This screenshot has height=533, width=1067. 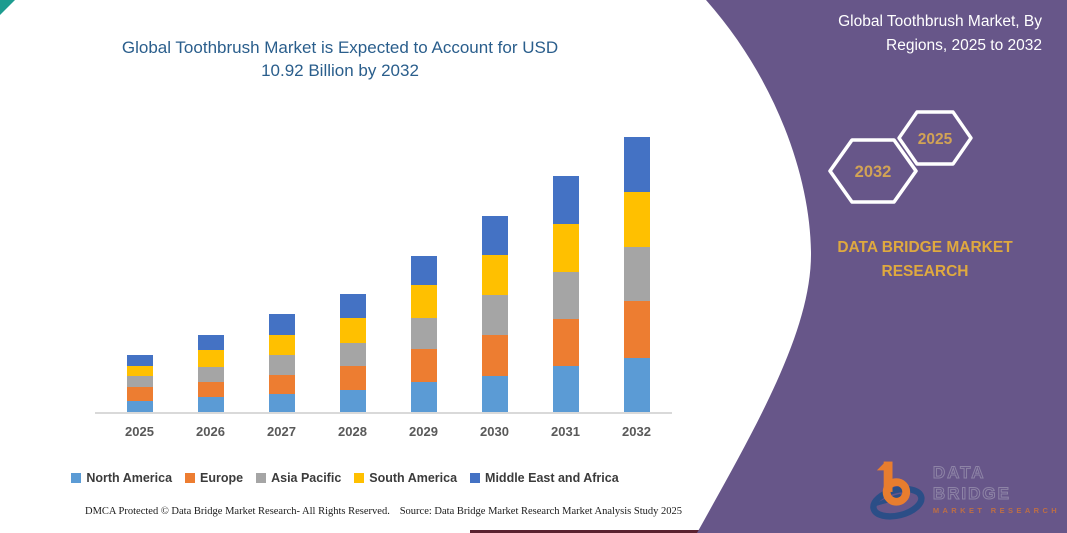 I want to click on legend-swatch-europe, so click(x=190, y=478).